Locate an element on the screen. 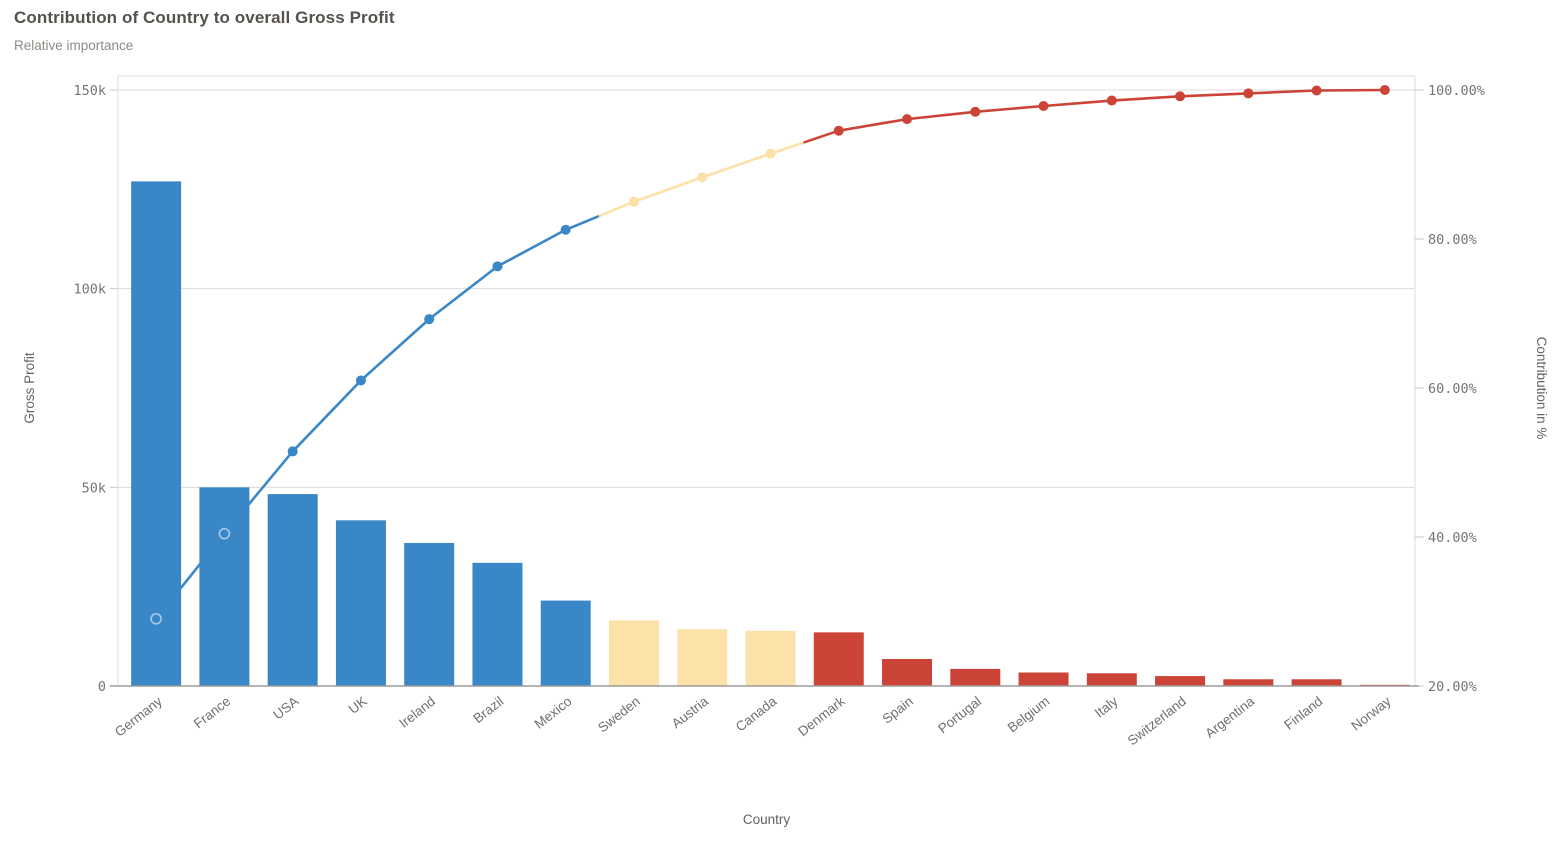 The height and width of the screenshot is (845, 1566). x-tick-label-usa: USA is located at coordinates (285, 708).